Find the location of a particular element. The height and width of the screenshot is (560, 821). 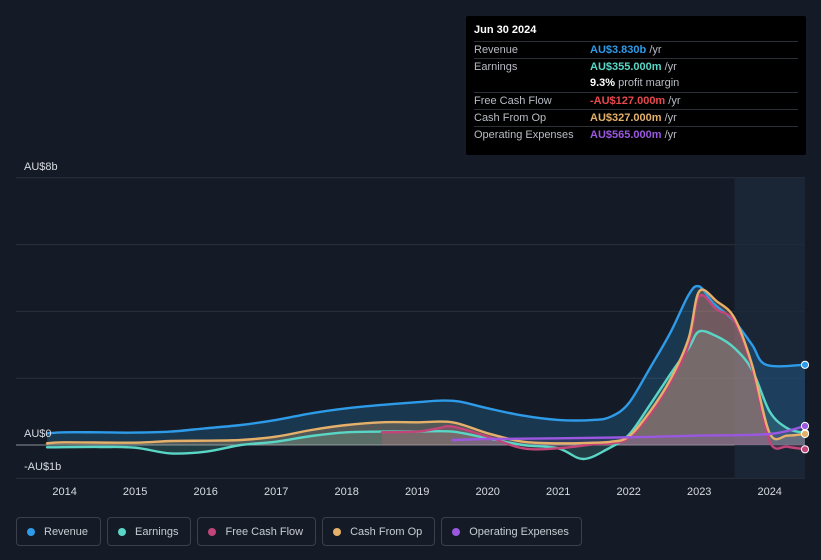

operating-expenses-dot-icon is located at coordinates (456, 531).